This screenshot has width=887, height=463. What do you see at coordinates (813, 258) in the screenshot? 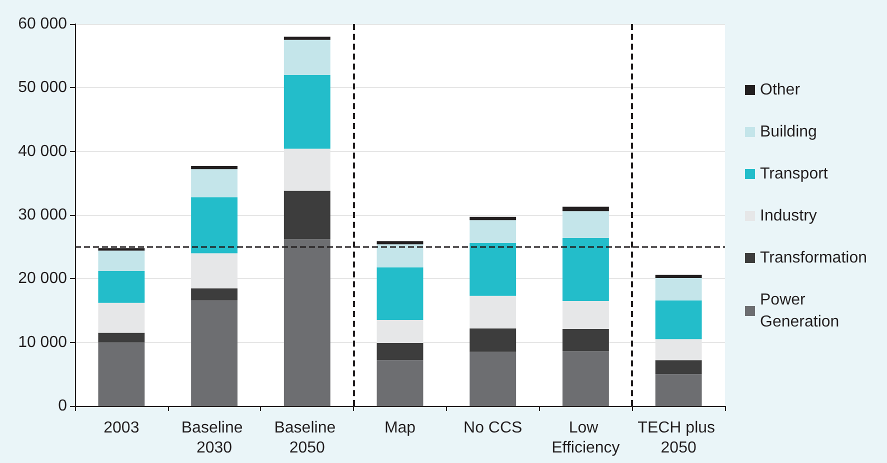
I see `legend-label: Transformation` at bounding box center [813, 258].